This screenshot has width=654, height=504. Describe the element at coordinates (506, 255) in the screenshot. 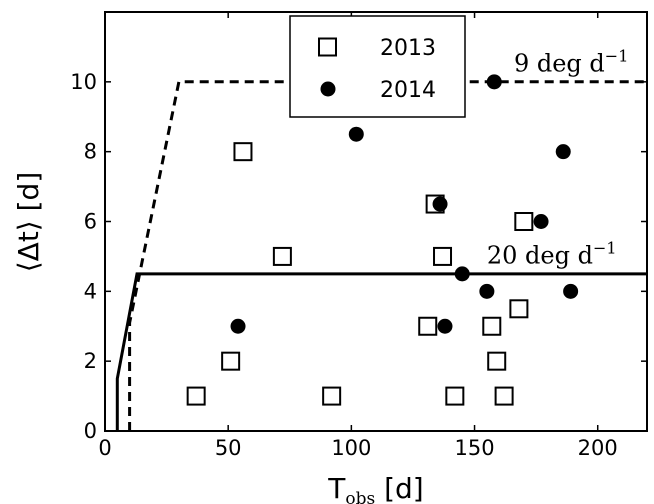

I see `annotation-value: 20` at that location.